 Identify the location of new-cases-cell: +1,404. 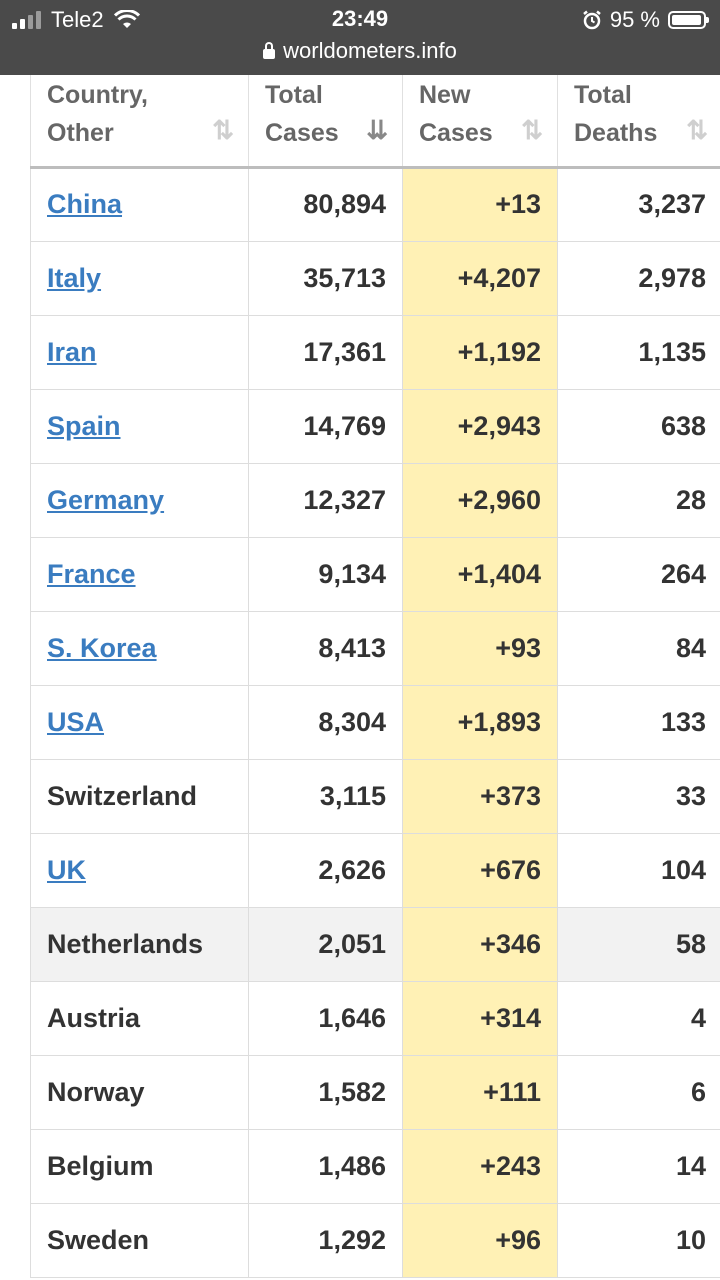
(480, 574).